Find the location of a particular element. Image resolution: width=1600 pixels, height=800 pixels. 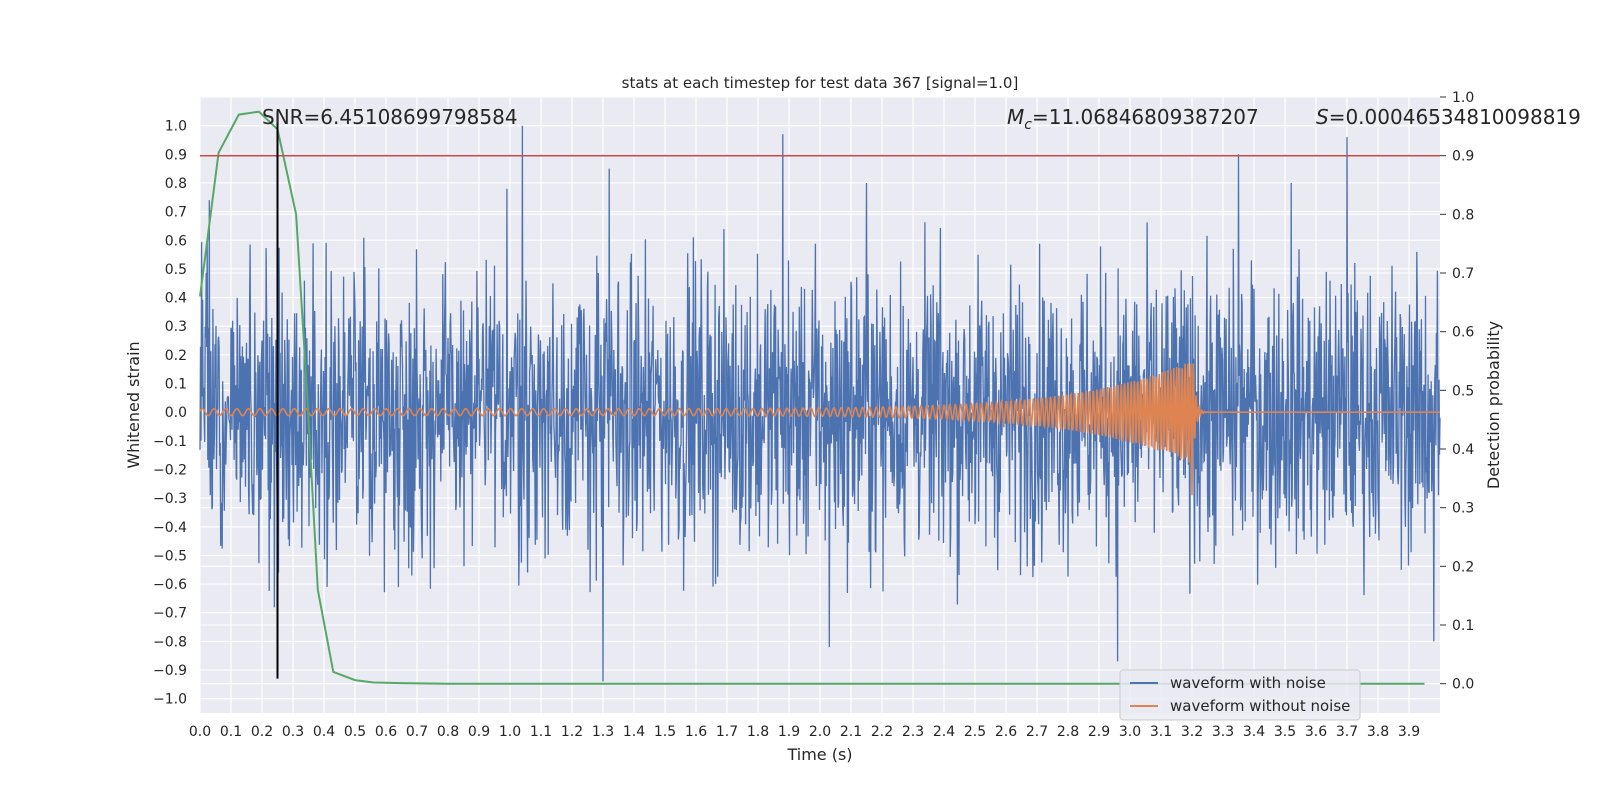

x-tick-label: 1.0 is located at coordinates (510, 732).